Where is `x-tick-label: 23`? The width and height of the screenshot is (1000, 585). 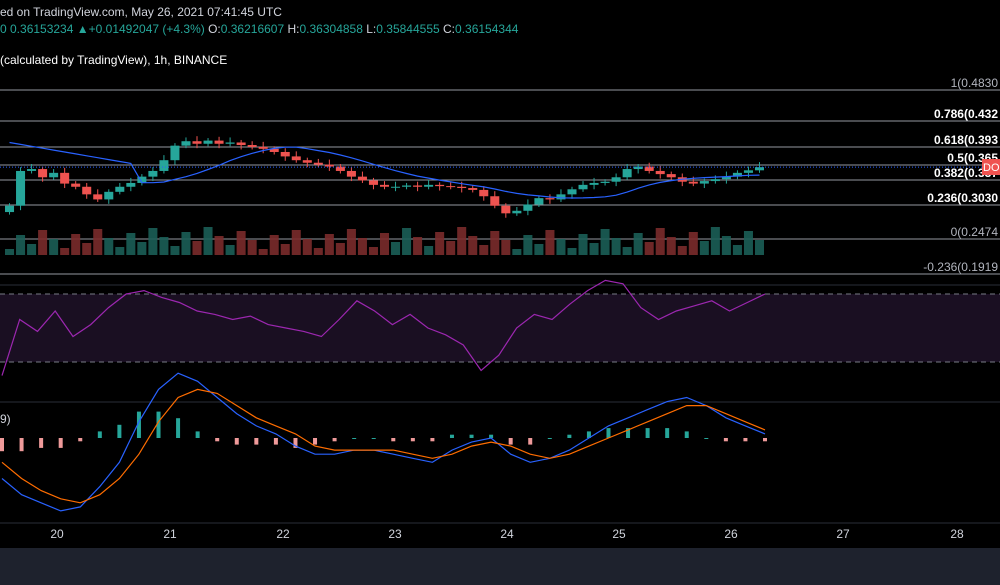 x-tick-label: 23 is located at coordinates (395, 534).